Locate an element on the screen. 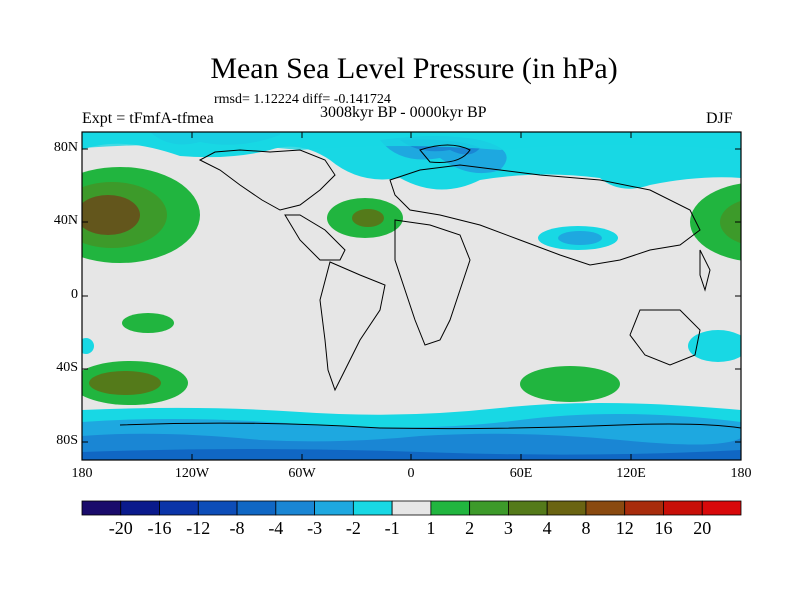 The image size is (800, 600). south-pacific-low-left is located at coordinates (88, 346).